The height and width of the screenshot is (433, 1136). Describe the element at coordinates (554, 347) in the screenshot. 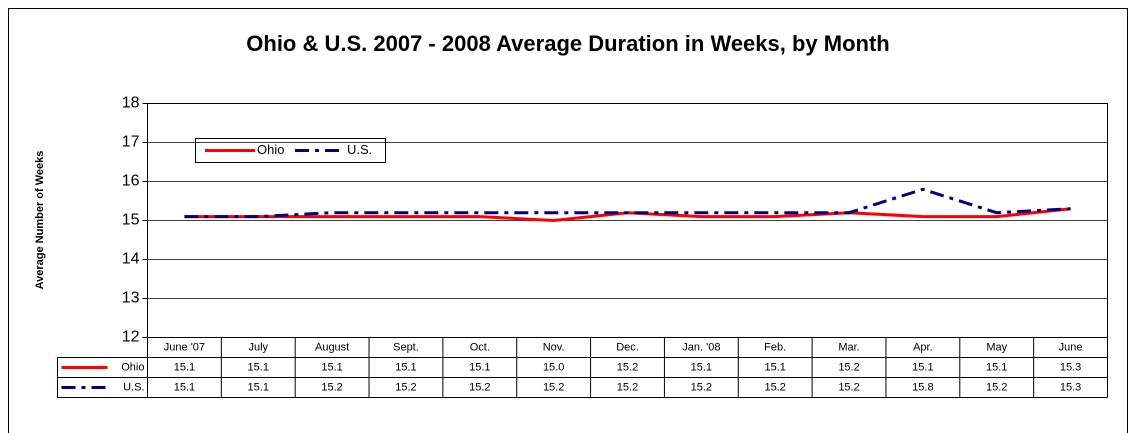

I see `x-tick-label: Nov.` at that location.